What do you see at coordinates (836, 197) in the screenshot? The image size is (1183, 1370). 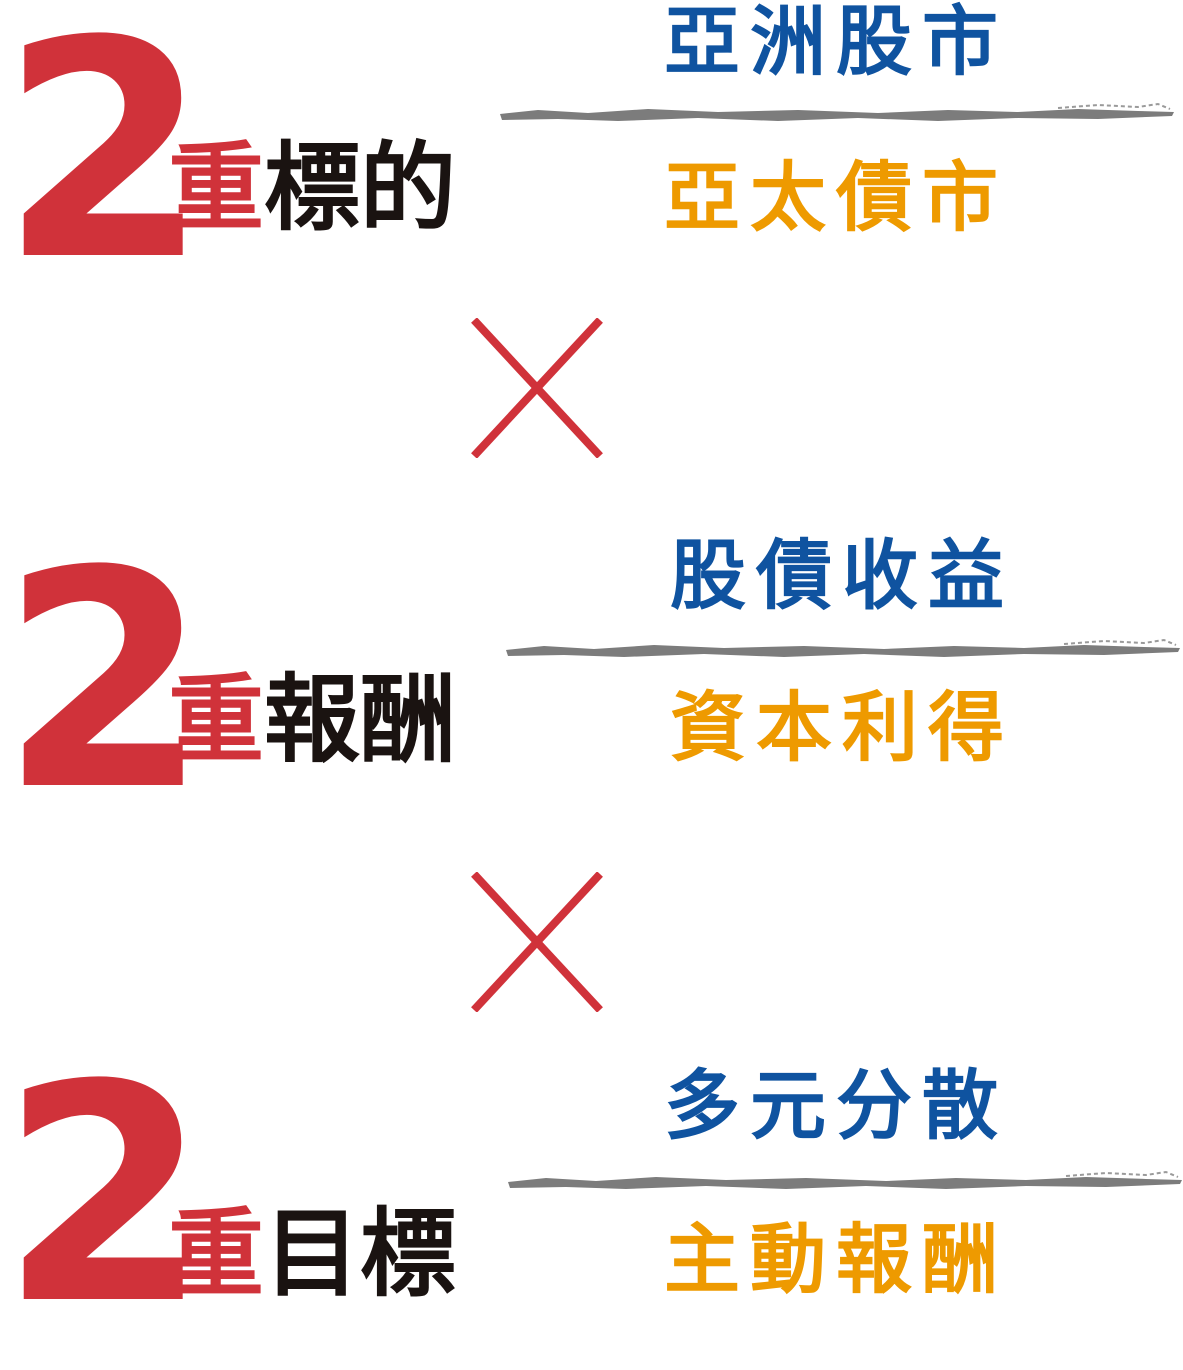 I see `bottom-text: 亞太債市` at bounding box center [836, 197].